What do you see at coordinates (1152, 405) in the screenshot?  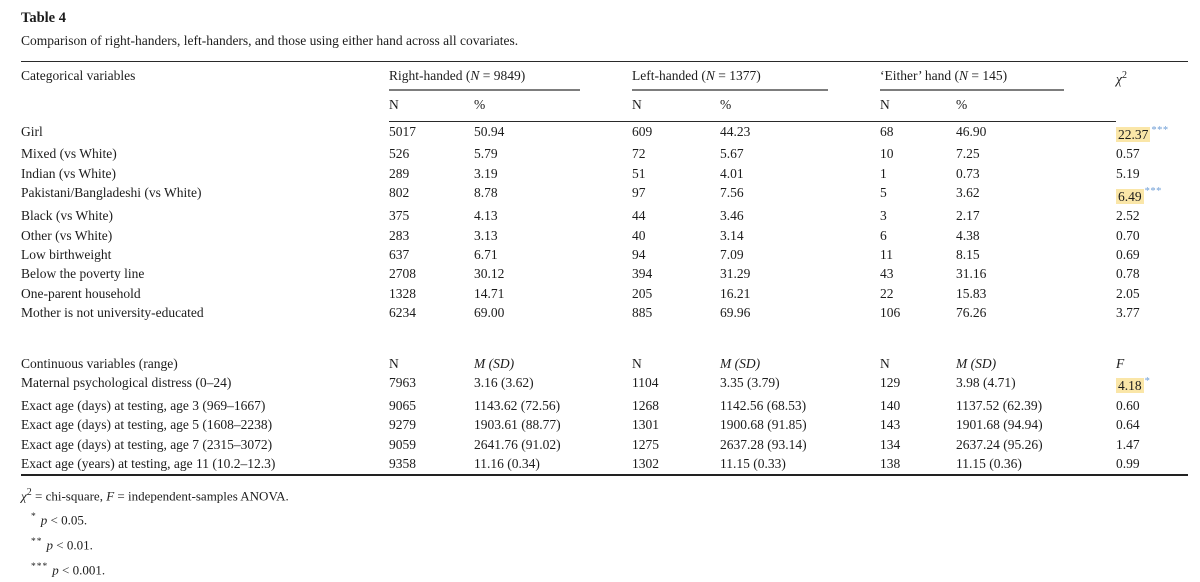 I see `test-statistic-cell: 0.60` at bounding box center [1152, 405].